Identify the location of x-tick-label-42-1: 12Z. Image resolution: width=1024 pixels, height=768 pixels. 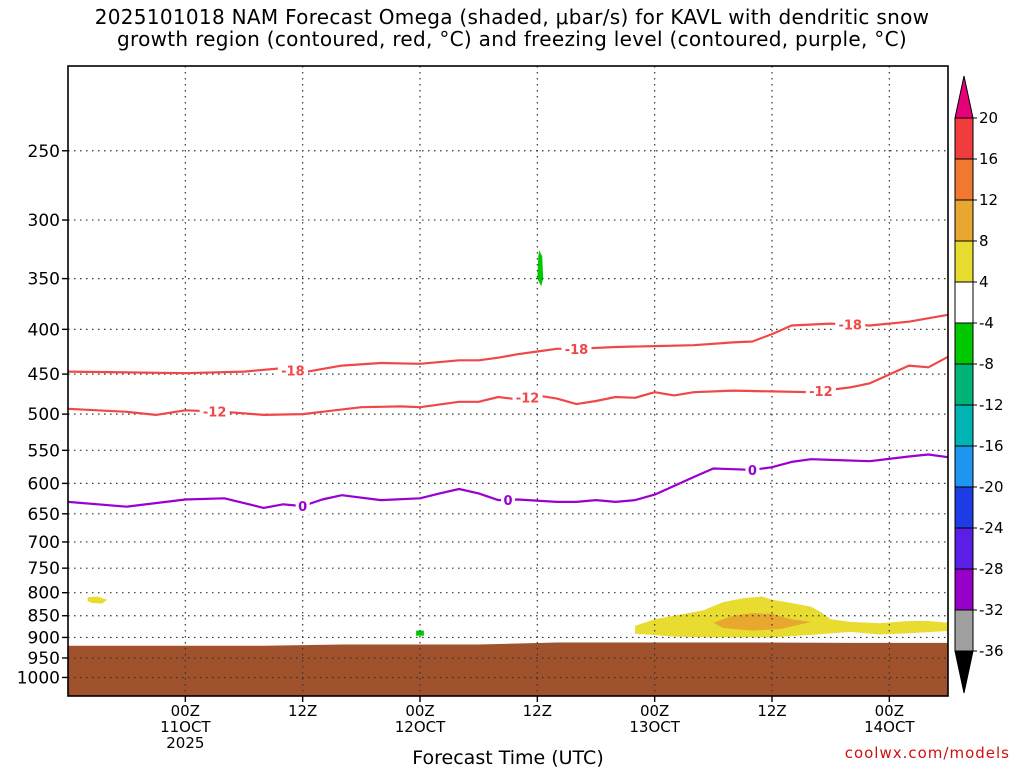
(537, 711).